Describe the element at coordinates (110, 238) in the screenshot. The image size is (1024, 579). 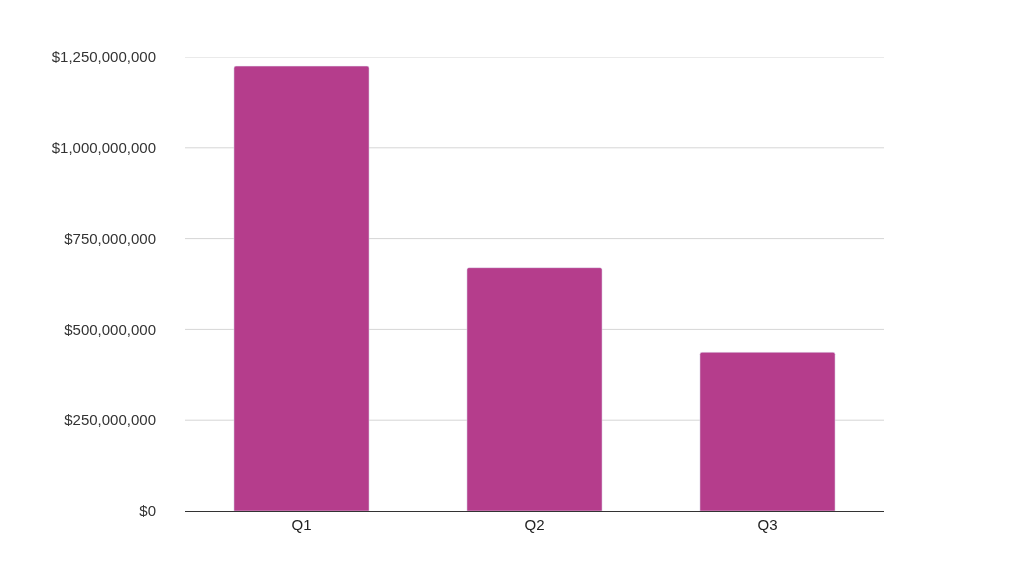
I see `y-tick-label: $750,000,000` at that location.